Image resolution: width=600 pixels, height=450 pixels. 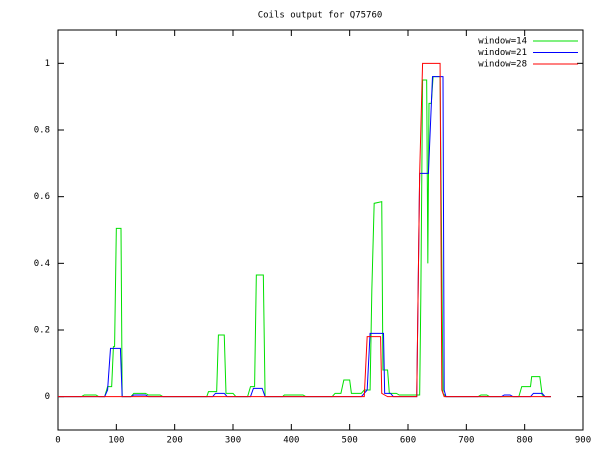 I want to click on y-tick-label: 0, so click(x=47, y=397).